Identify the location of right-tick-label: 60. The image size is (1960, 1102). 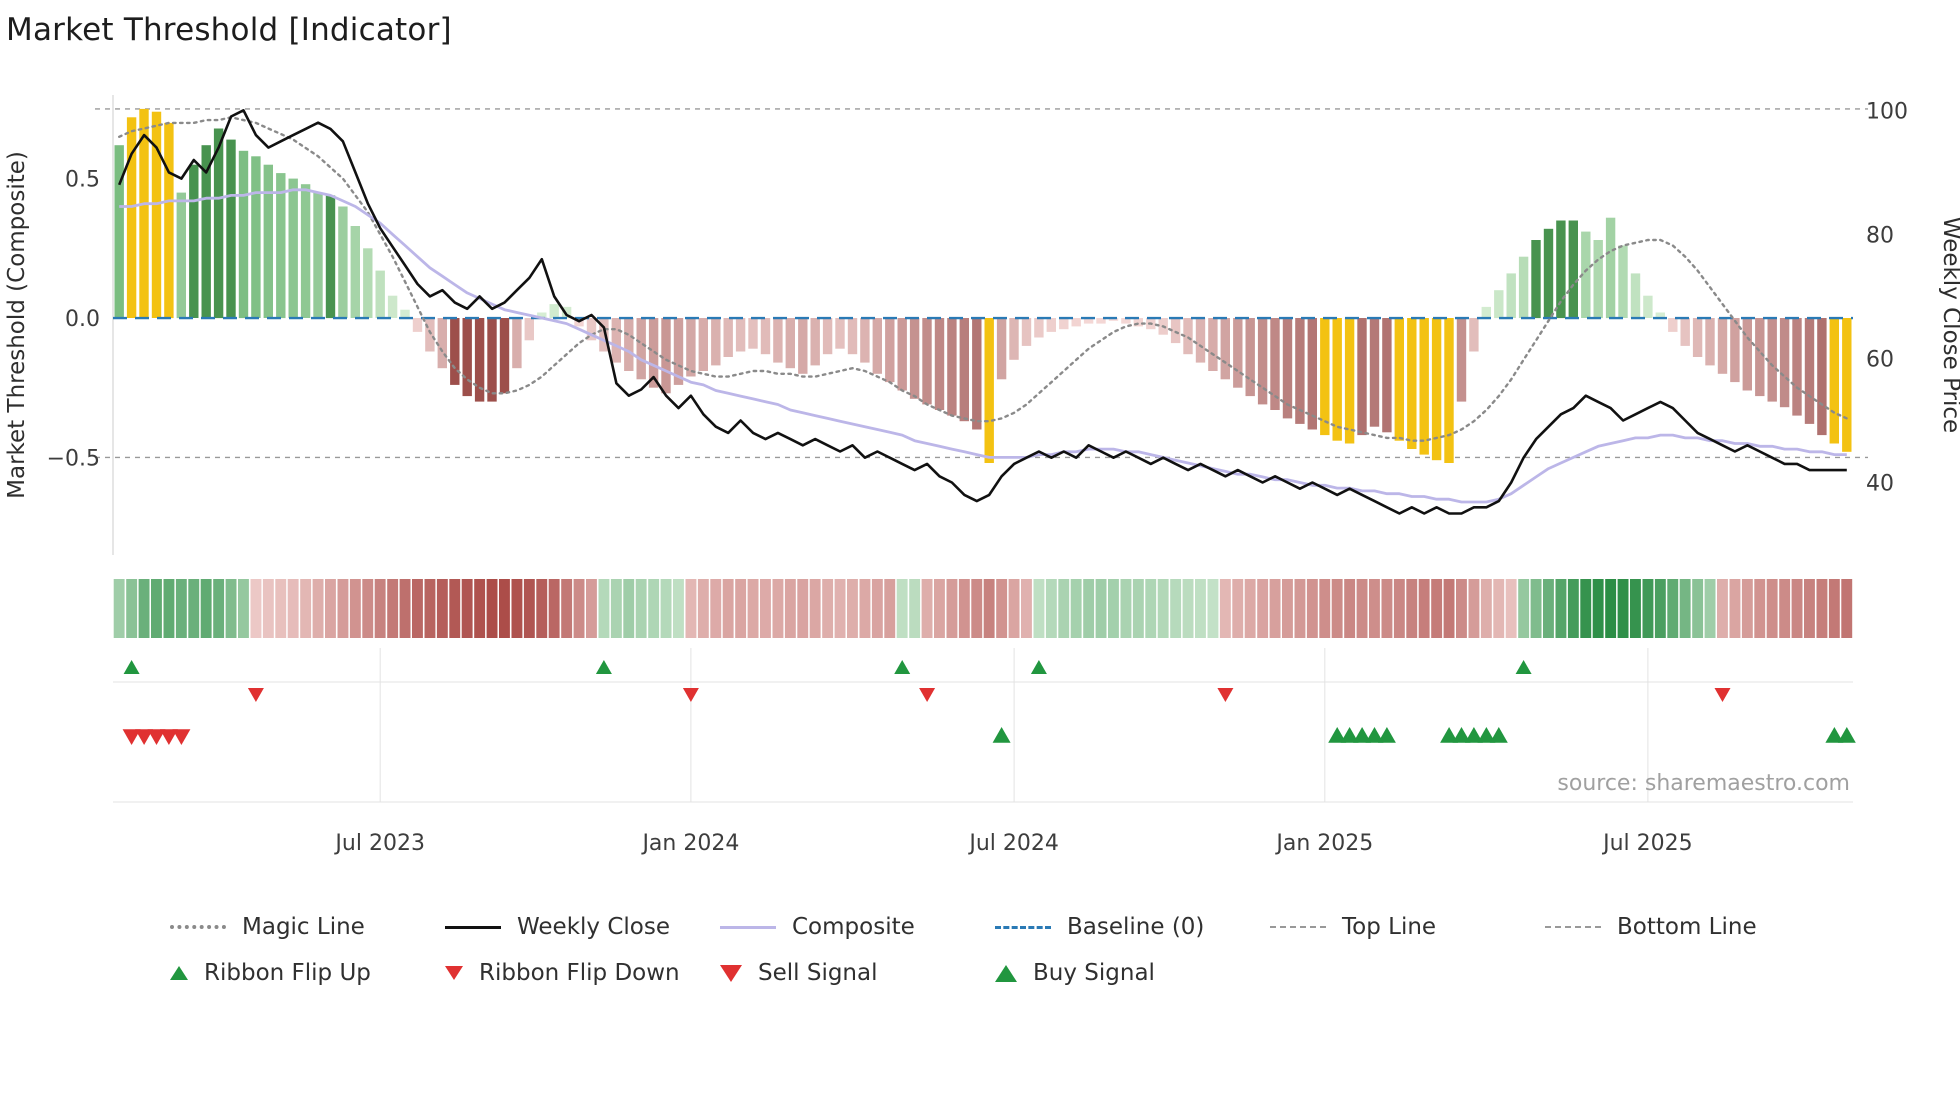
(1880, 360).